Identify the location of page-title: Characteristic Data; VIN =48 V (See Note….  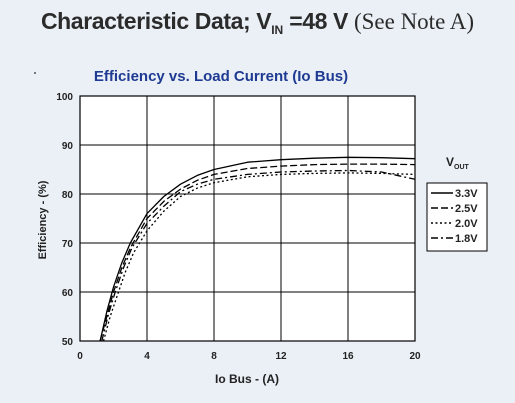
(257, 22).